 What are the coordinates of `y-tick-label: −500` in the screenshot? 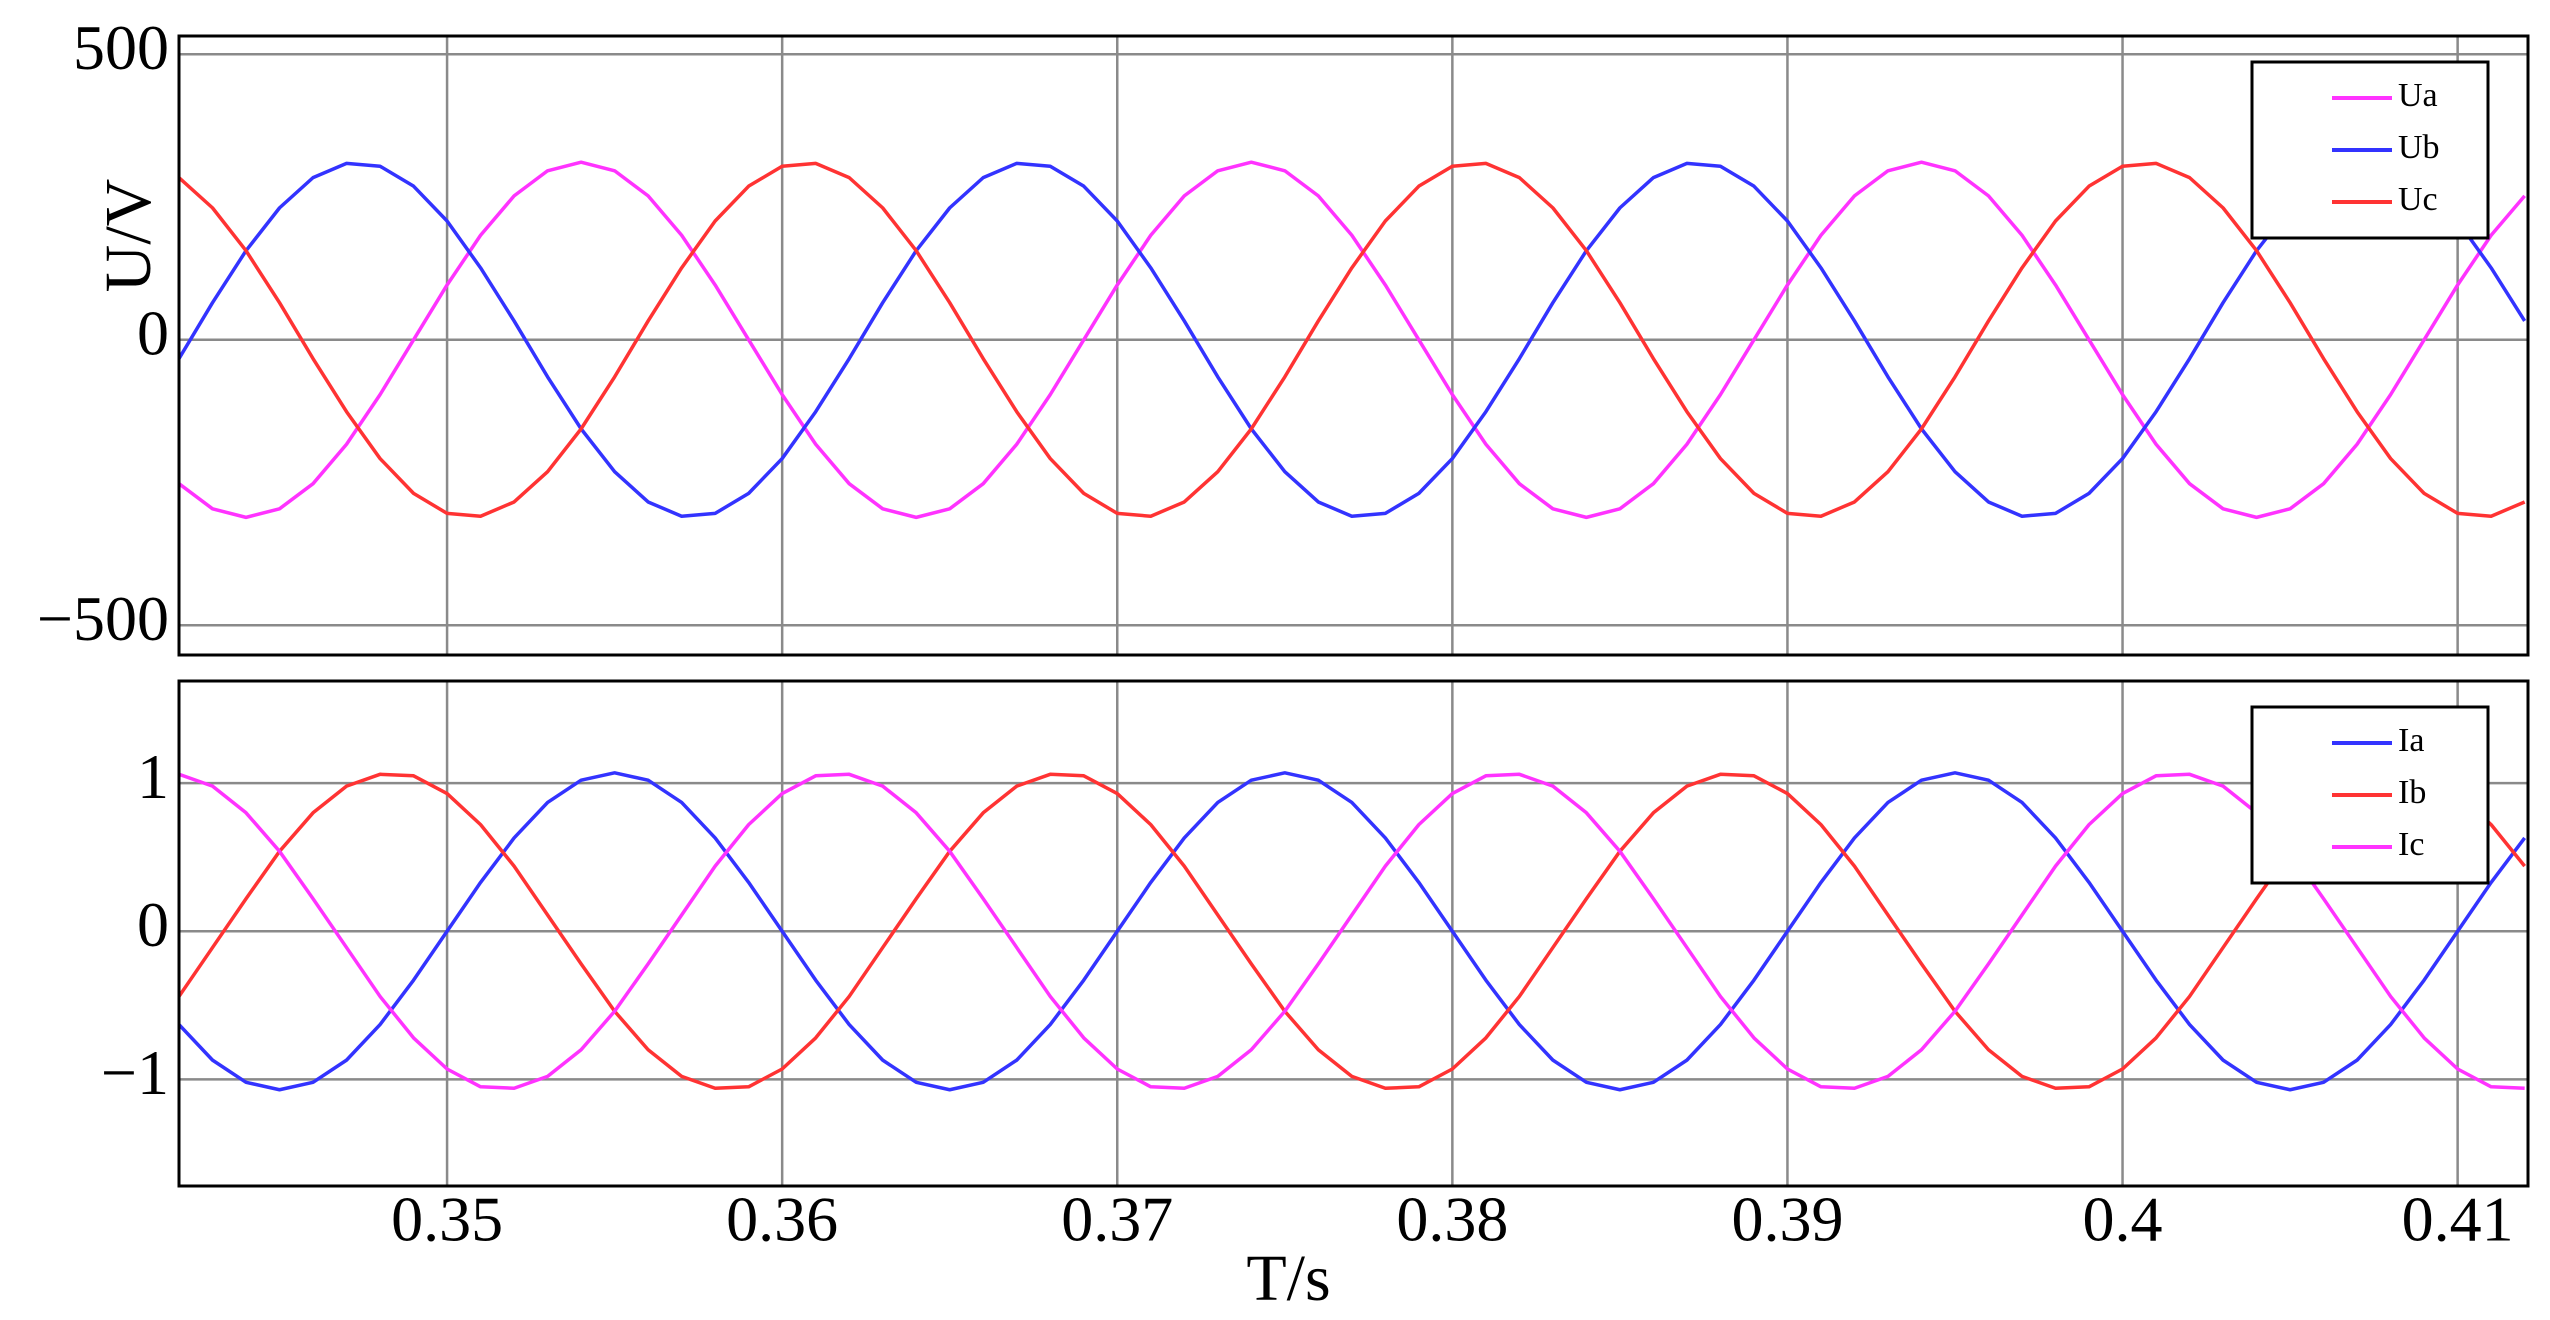 It's located at (103, 618).